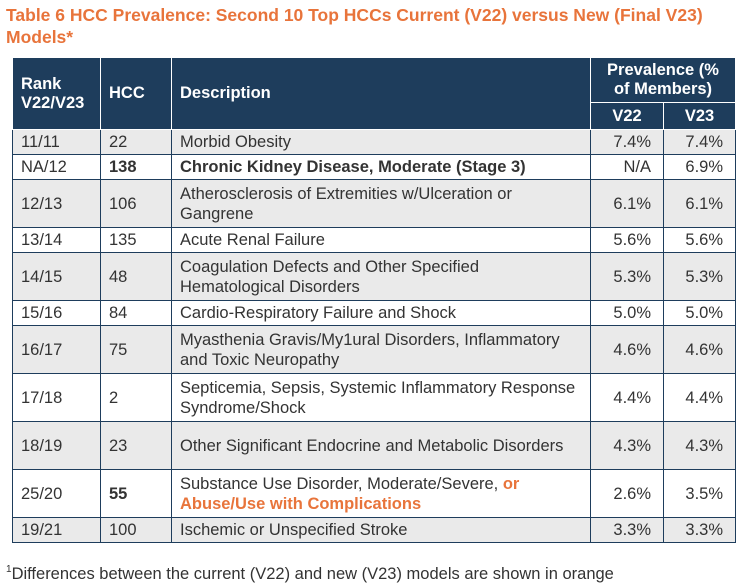  Describe the element at coordinates (627, 530) in the screenshot. I see `cell-v22: 3.3%` at that location.